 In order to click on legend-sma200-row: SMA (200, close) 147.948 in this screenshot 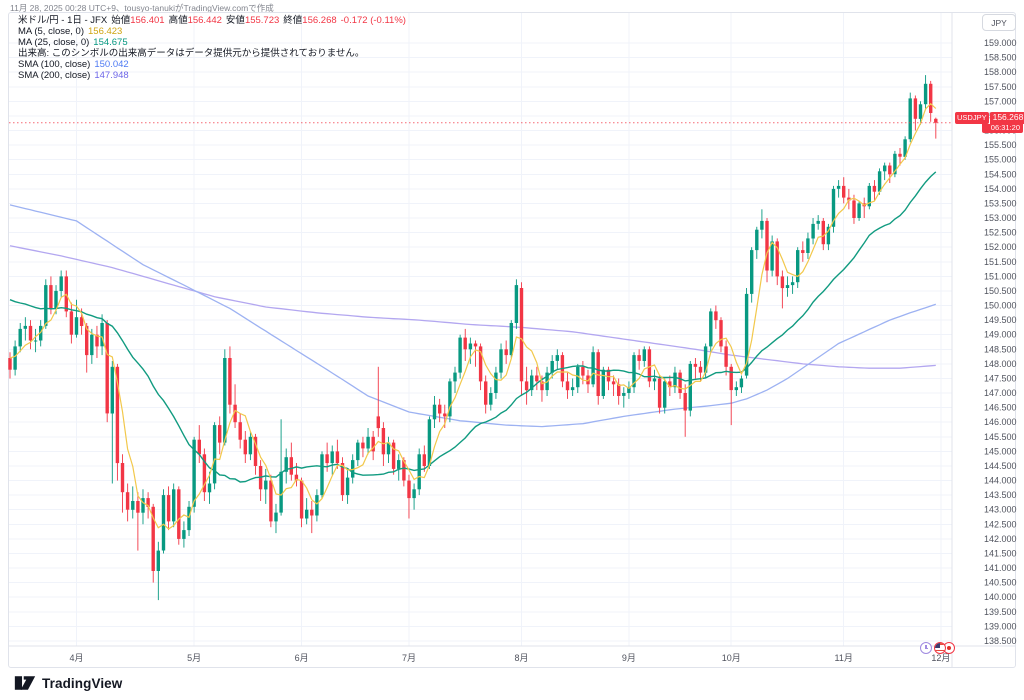, I will do `click(73, 75)`.